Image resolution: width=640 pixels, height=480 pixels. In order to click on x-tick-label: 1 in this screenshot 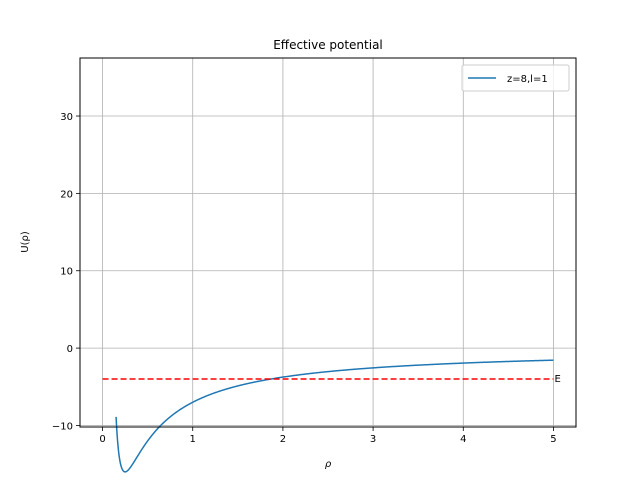, I will do `click(193, 439)`.